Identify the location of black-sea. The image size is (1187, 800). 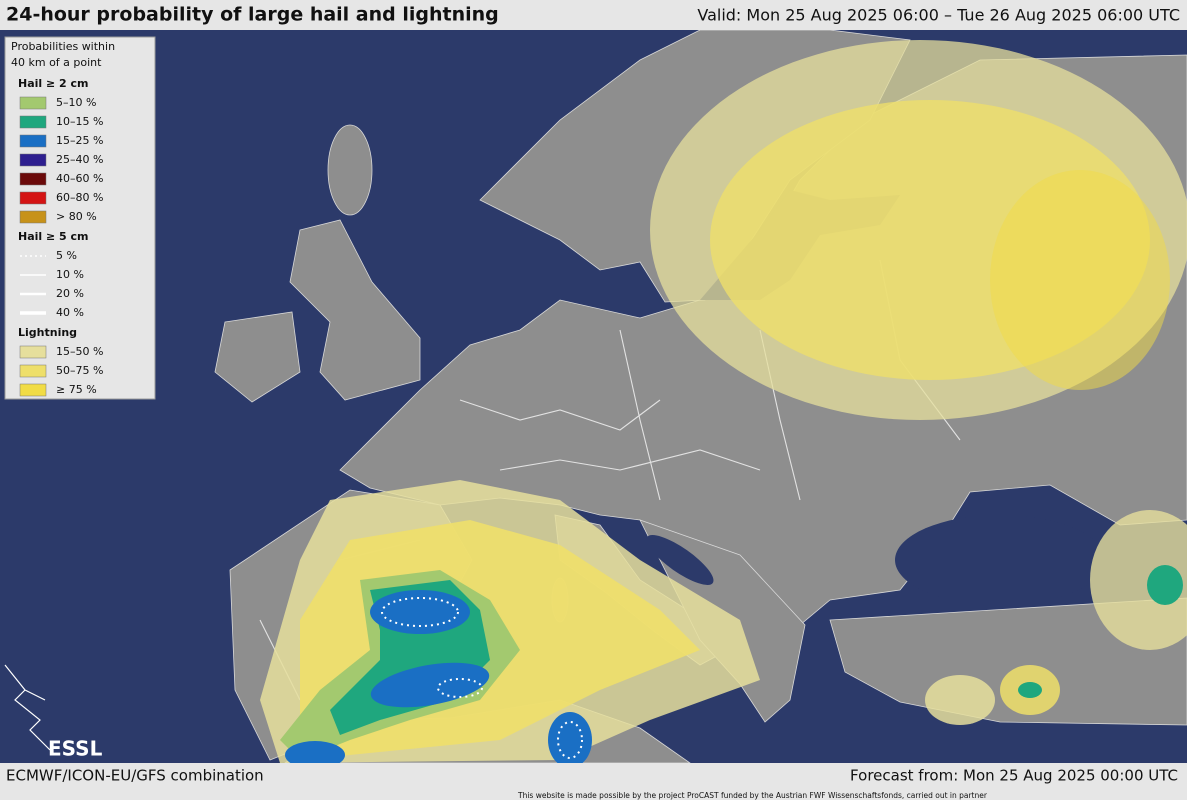
(1000, 560).